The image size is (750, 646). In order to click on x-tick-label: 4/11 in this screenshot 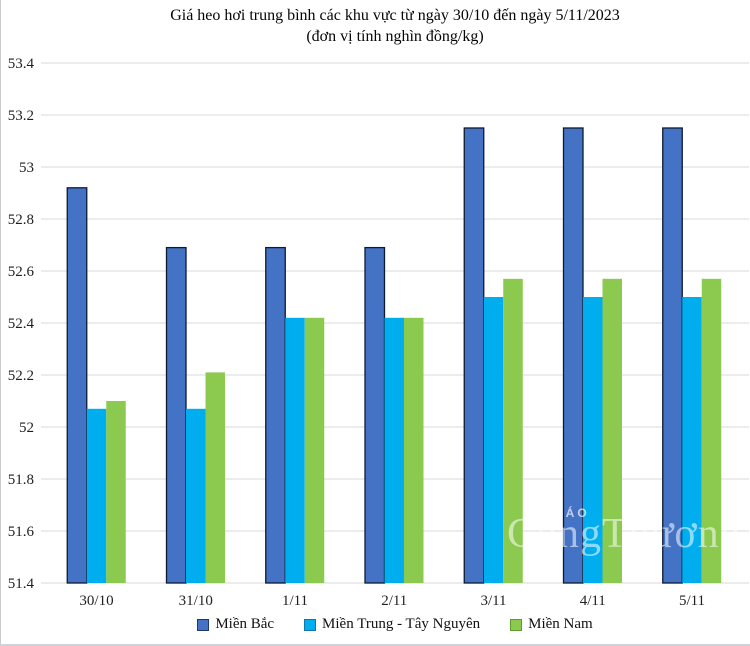, I will do `click(593, 601)`.